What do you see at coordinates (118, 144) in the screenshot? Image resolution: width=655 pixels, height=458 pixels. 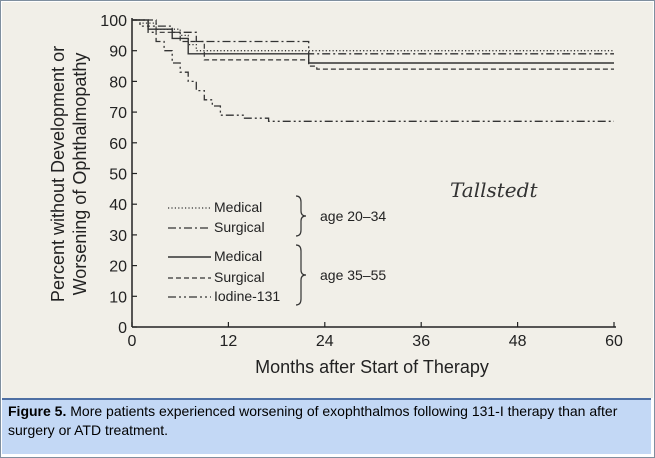 I see `y-tick-label: 60` at bounding box center [118, 144].